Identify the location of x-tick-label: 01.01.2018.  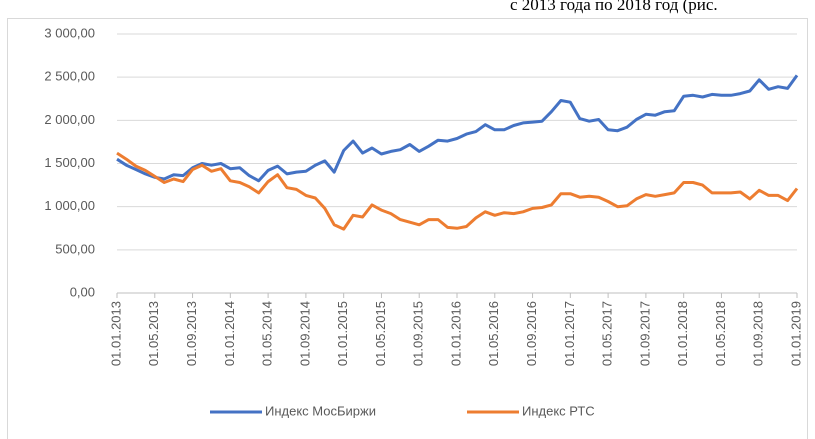
(682, 333).